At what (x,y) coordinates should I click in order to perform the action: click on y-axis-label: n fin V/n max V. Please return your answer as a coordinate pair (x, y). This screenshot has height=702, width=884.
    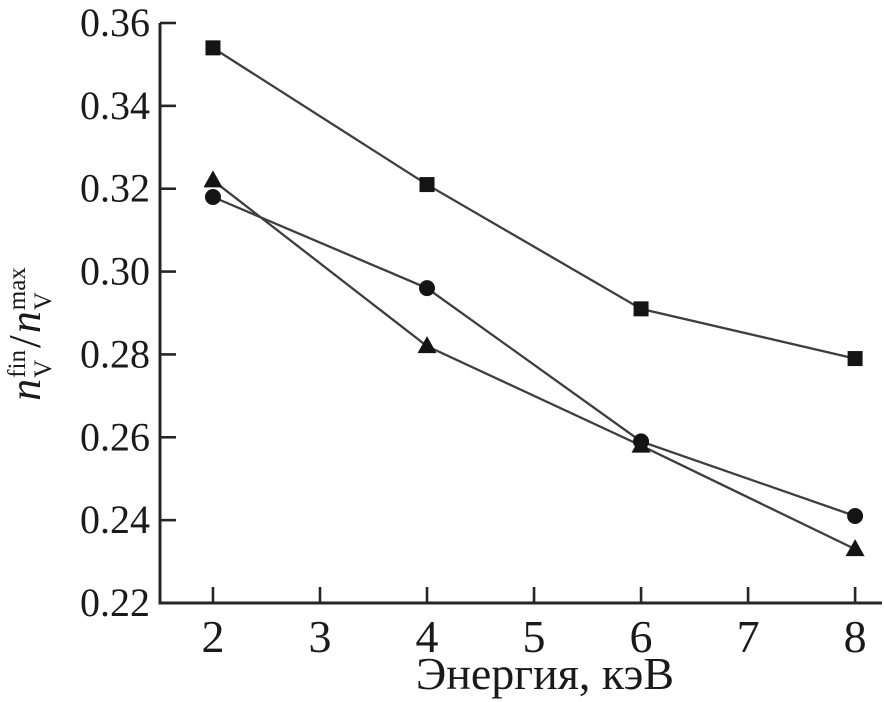
    Looking at the image, I should click on (29, 334).